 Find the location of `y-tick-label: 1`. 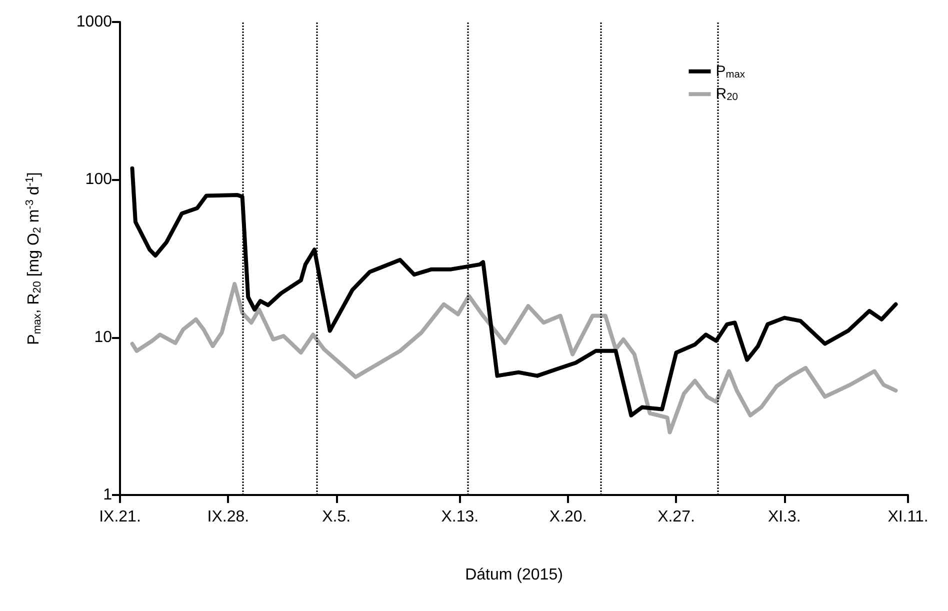

y-tick-label: 1 is located at coordinates (107, 495).